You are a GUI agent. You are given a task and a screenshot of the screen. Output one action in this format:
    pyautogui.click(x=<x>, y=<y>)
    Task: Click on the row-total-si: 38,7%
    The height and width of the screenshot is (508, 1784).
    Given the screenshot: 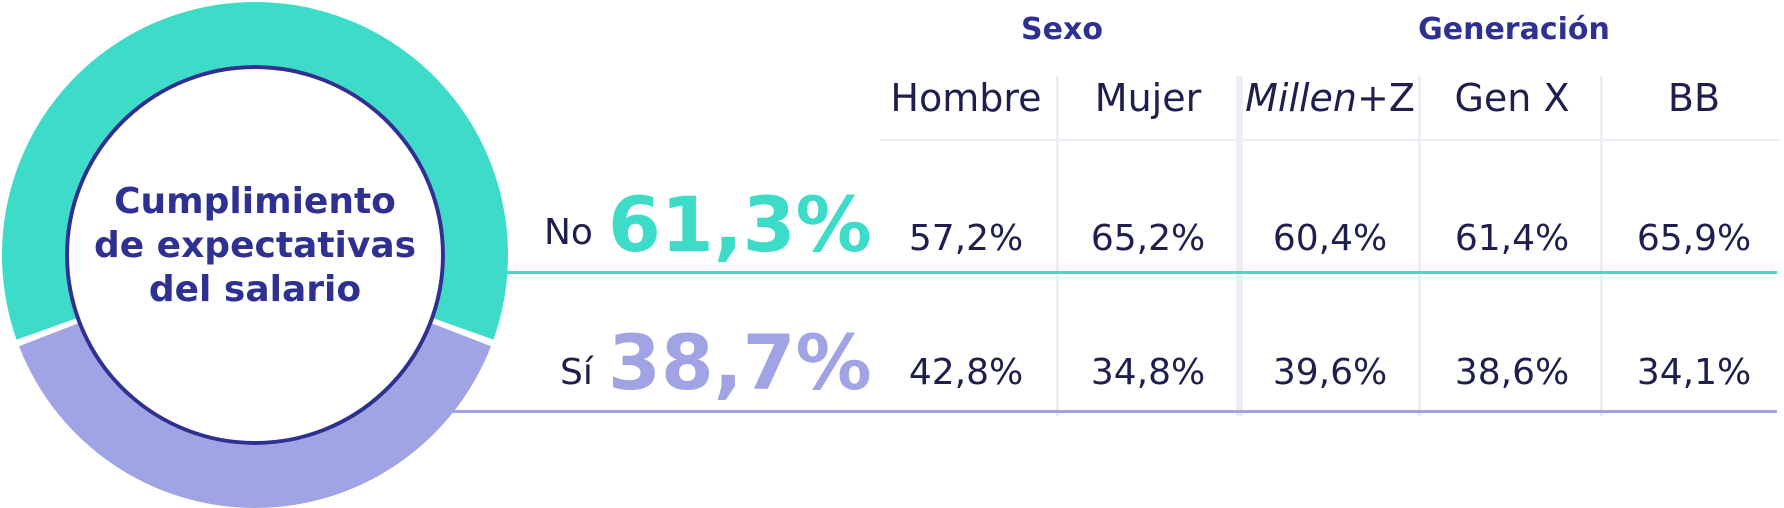 What is the action you would take?
    pyautogui.click(x=740, y=362)
    